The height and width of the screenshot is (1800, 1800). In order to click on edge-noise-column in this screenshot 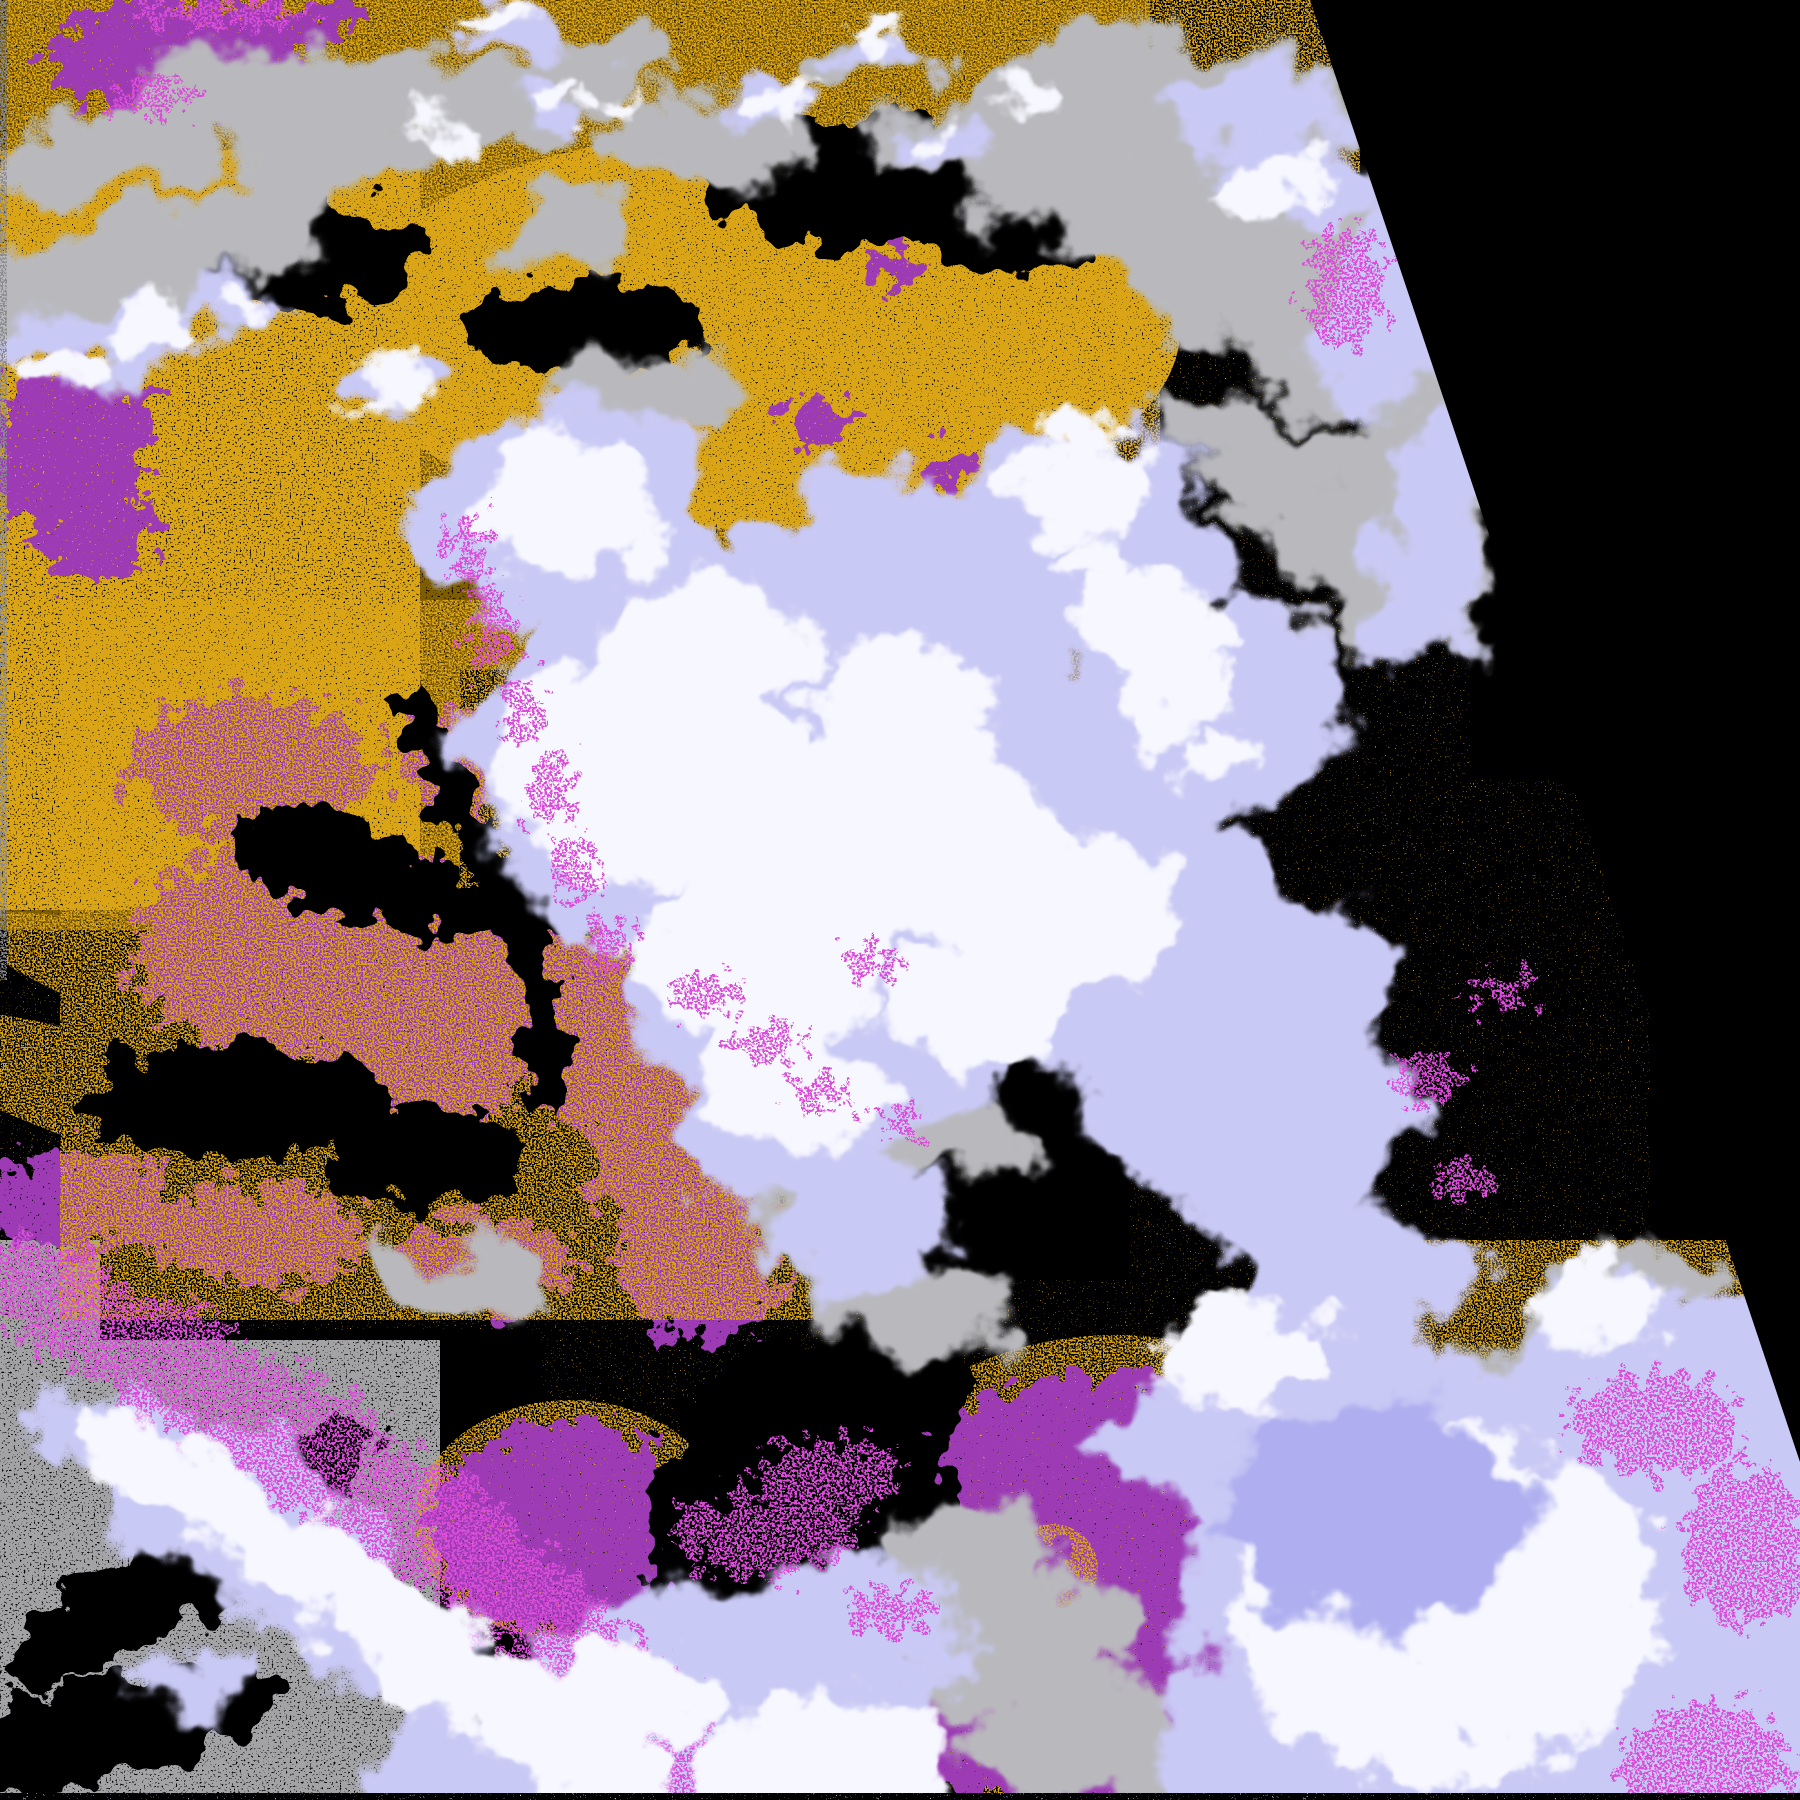, I will do `click(3, 490)`.